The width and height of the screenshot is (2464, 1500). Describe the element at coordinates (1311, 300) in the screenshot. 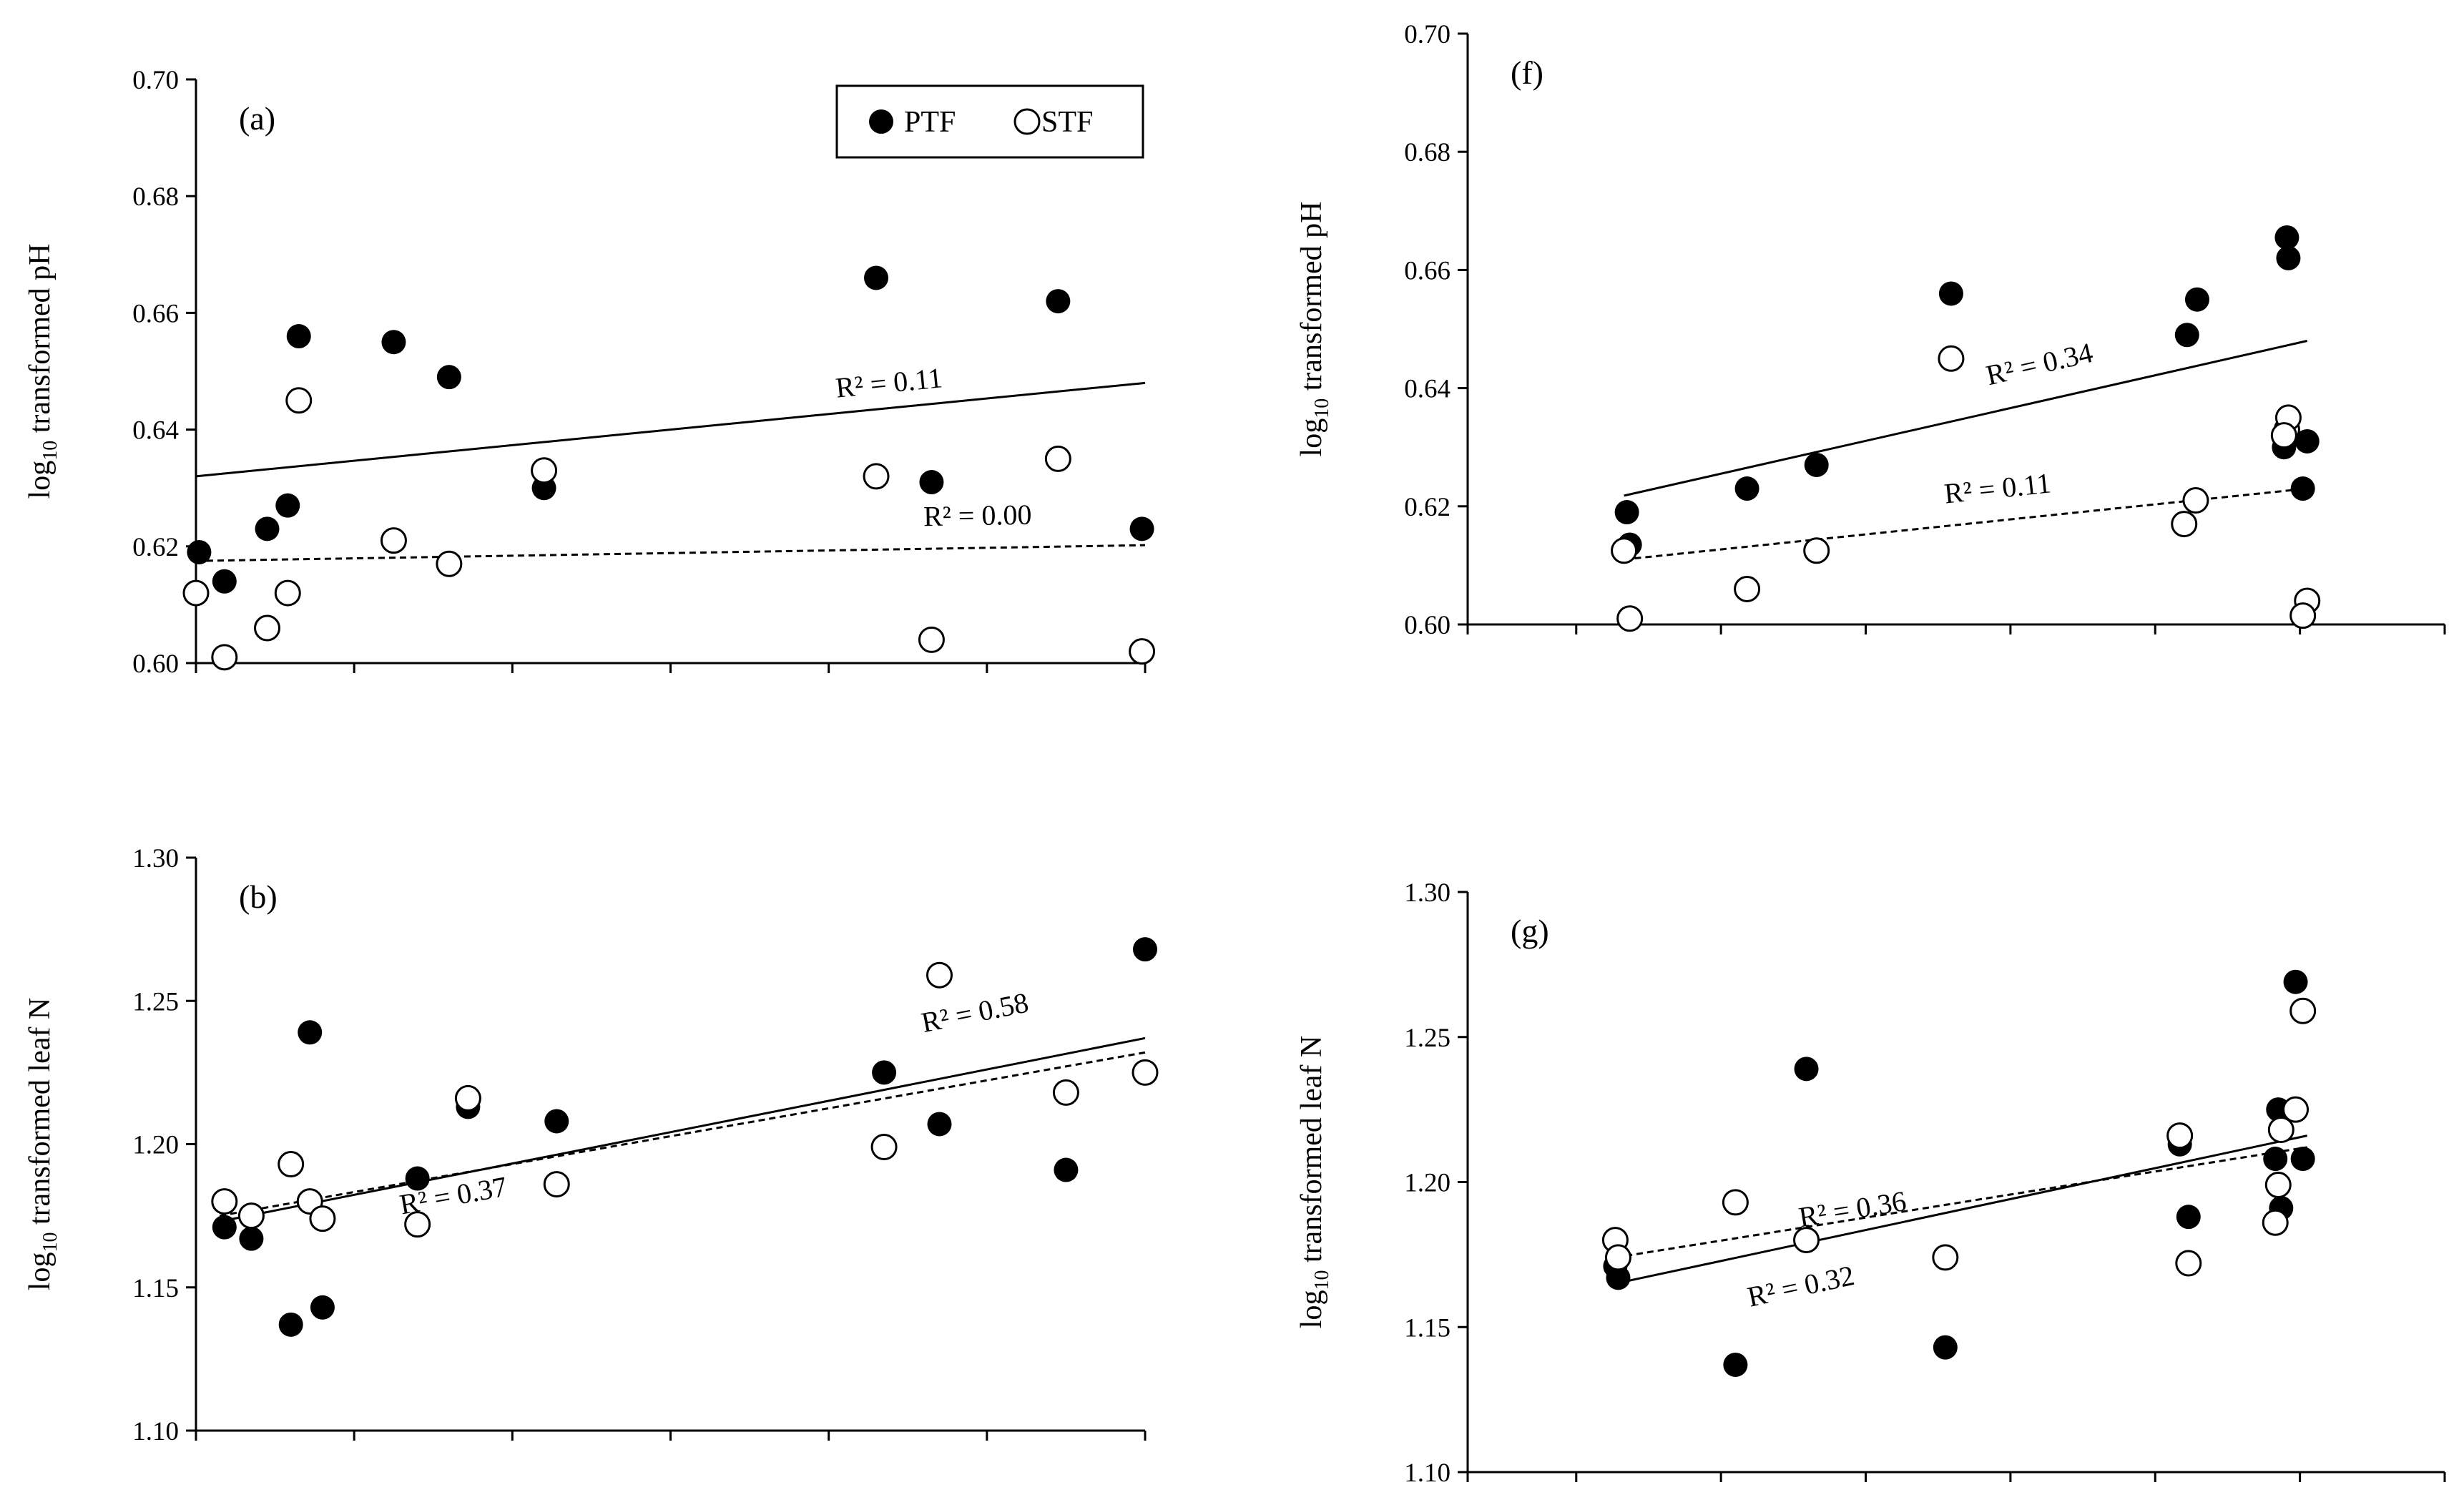

I see `y-axis-title-rest: transformed pH` at that location.